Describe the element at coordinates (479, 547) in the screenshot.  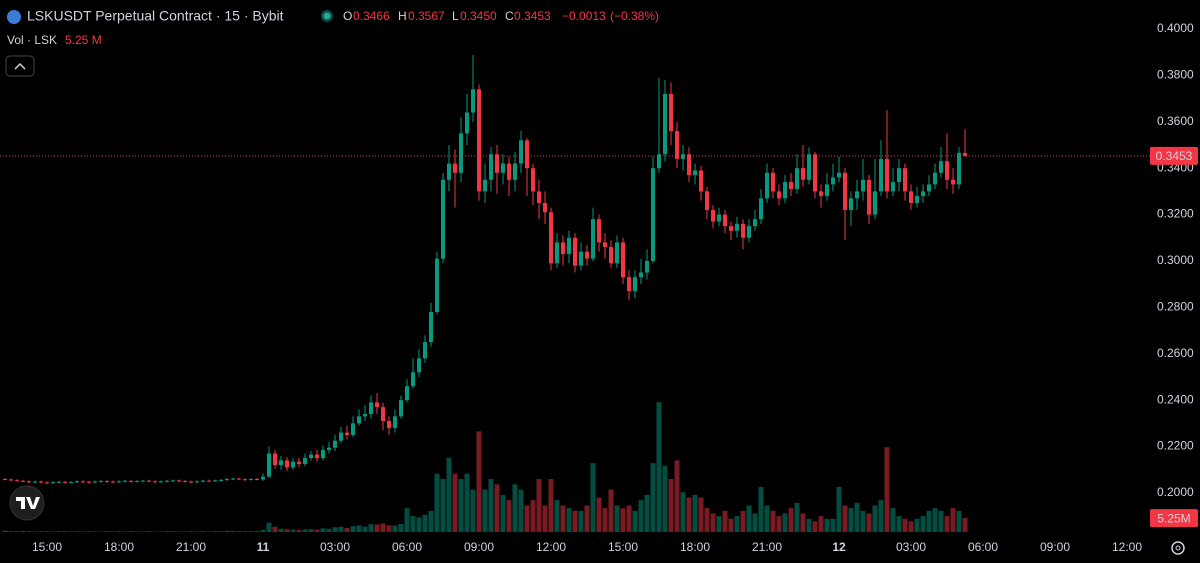
I see `x-tick-label: 09:00` at that location.